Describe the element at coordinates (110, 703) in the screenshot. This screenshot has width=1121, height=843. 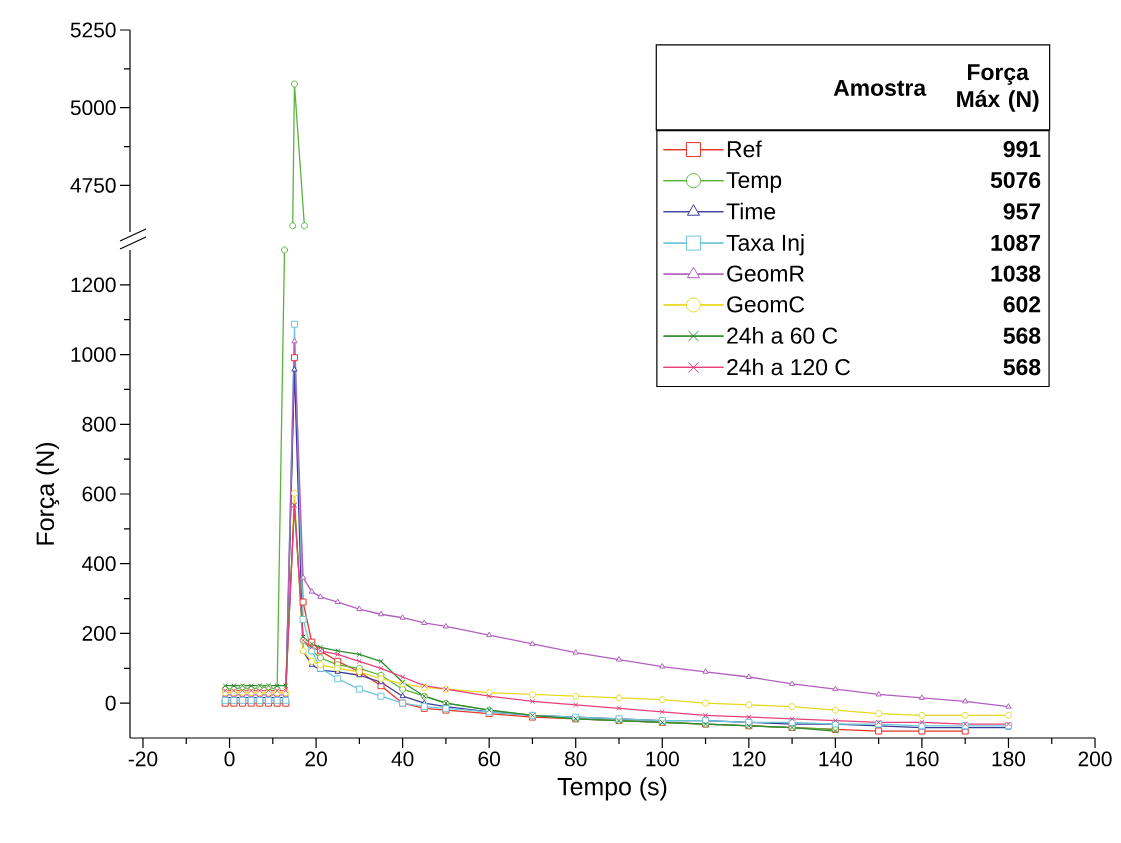
I see `y-tick-label: 0` at that location.